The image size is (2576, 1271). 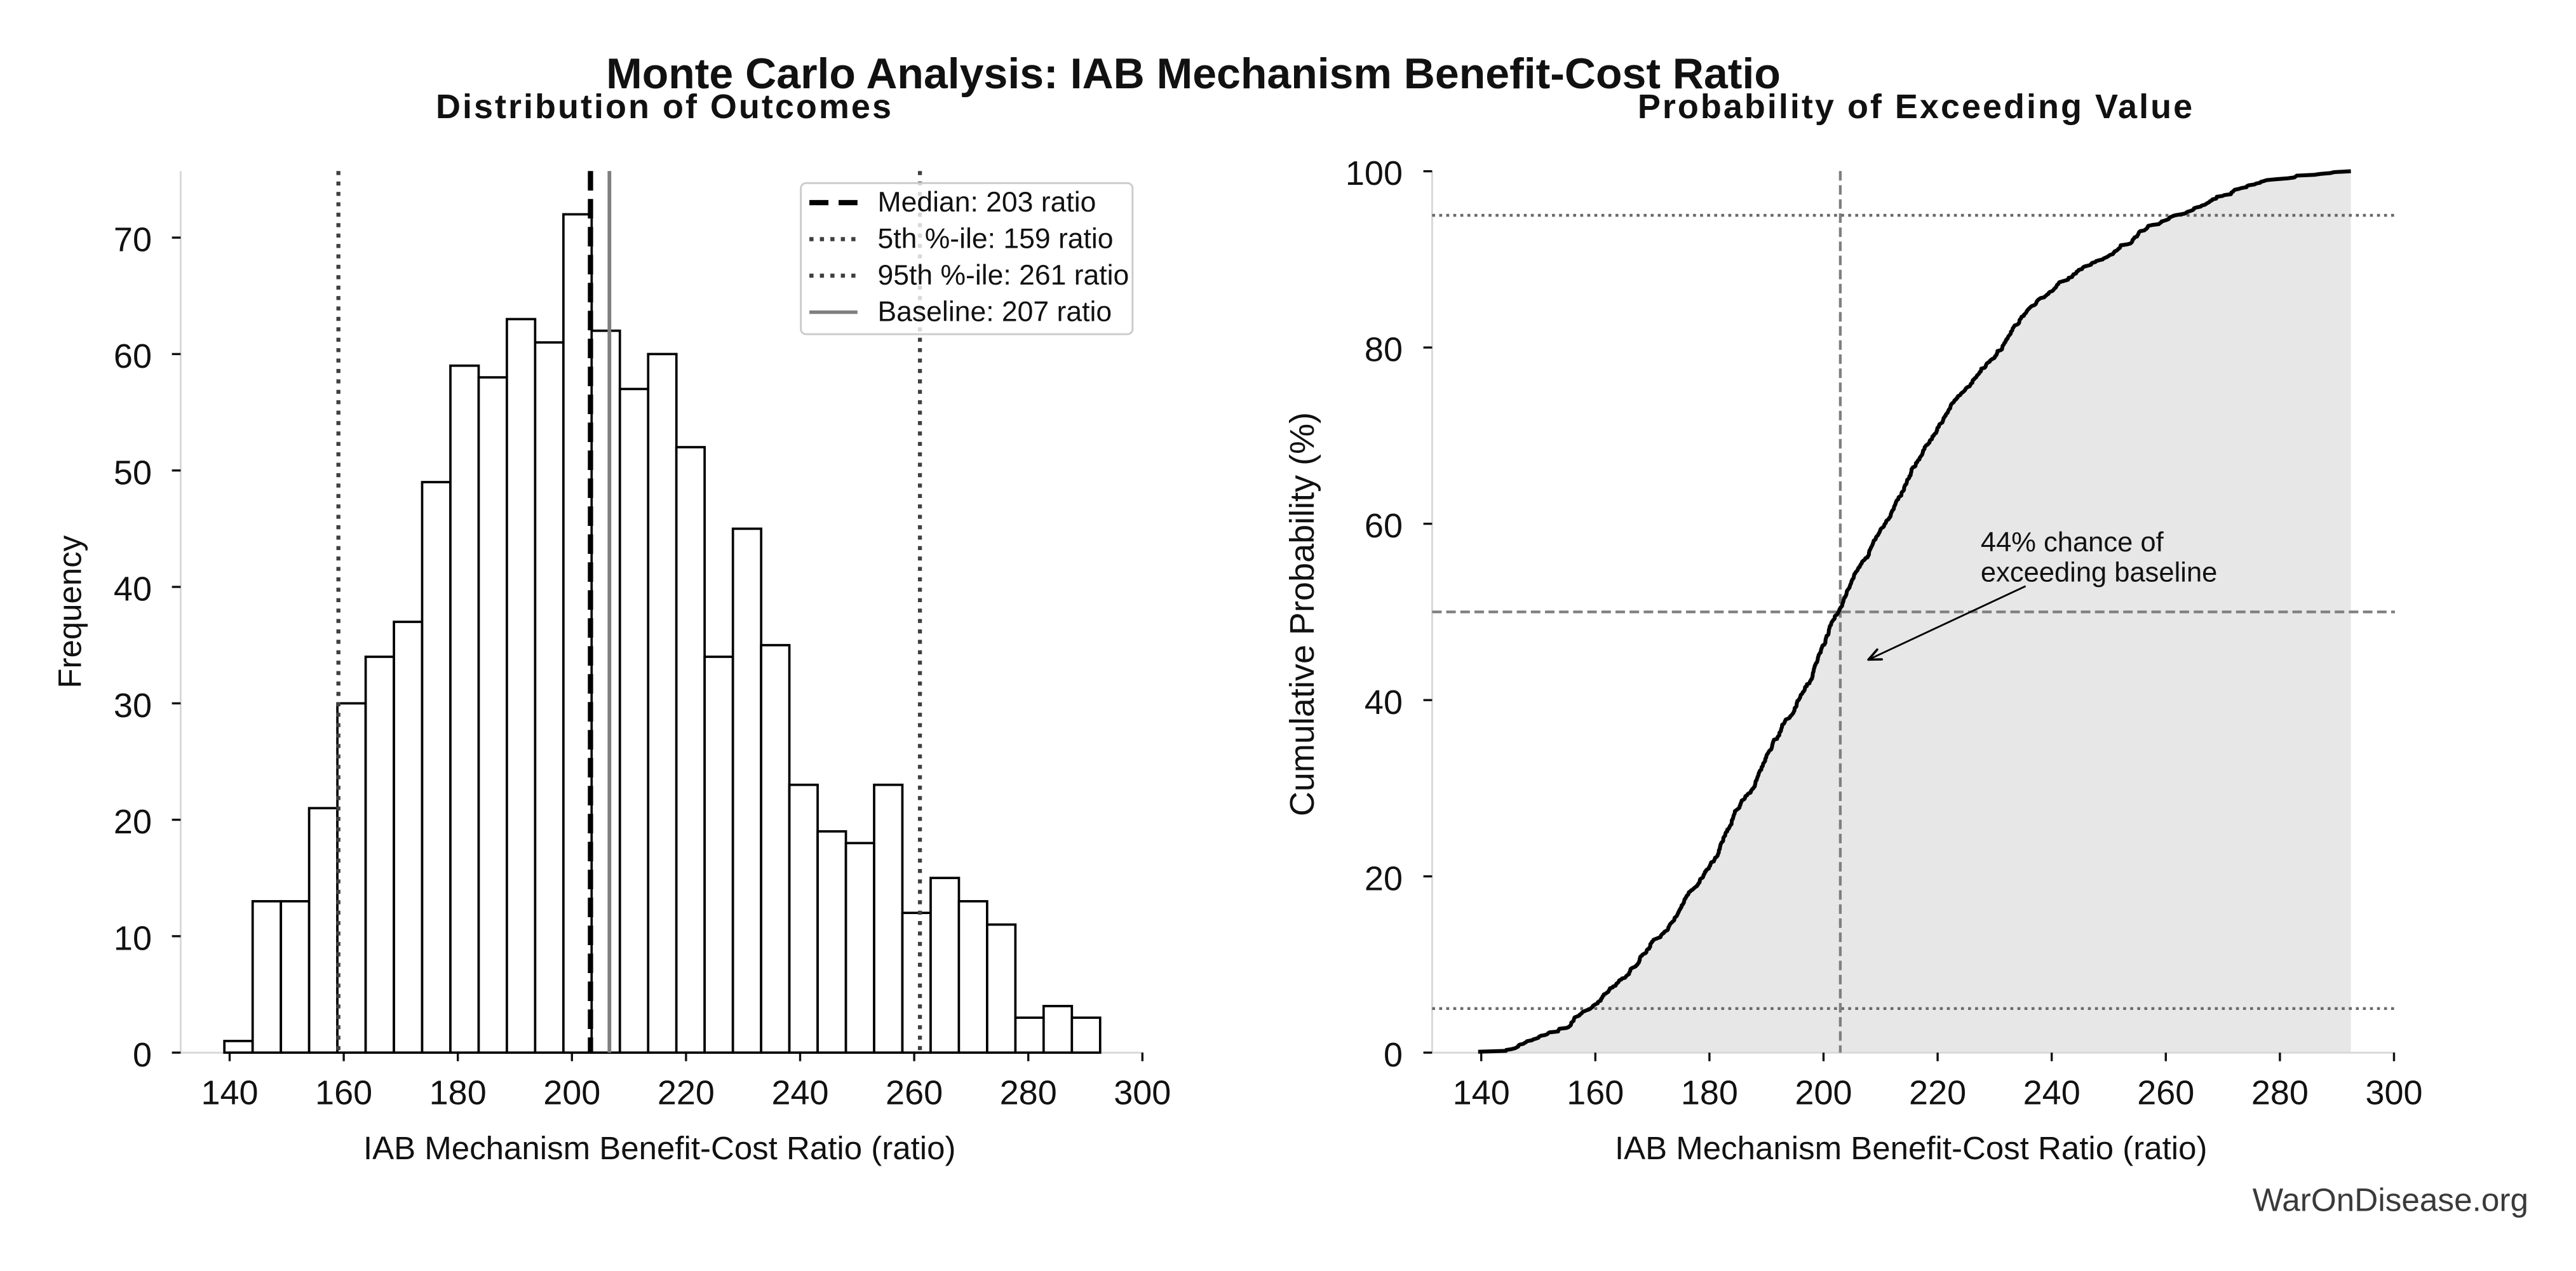 I want to click on svg-text: exceeding baseline, so click(x=2099, y=573).